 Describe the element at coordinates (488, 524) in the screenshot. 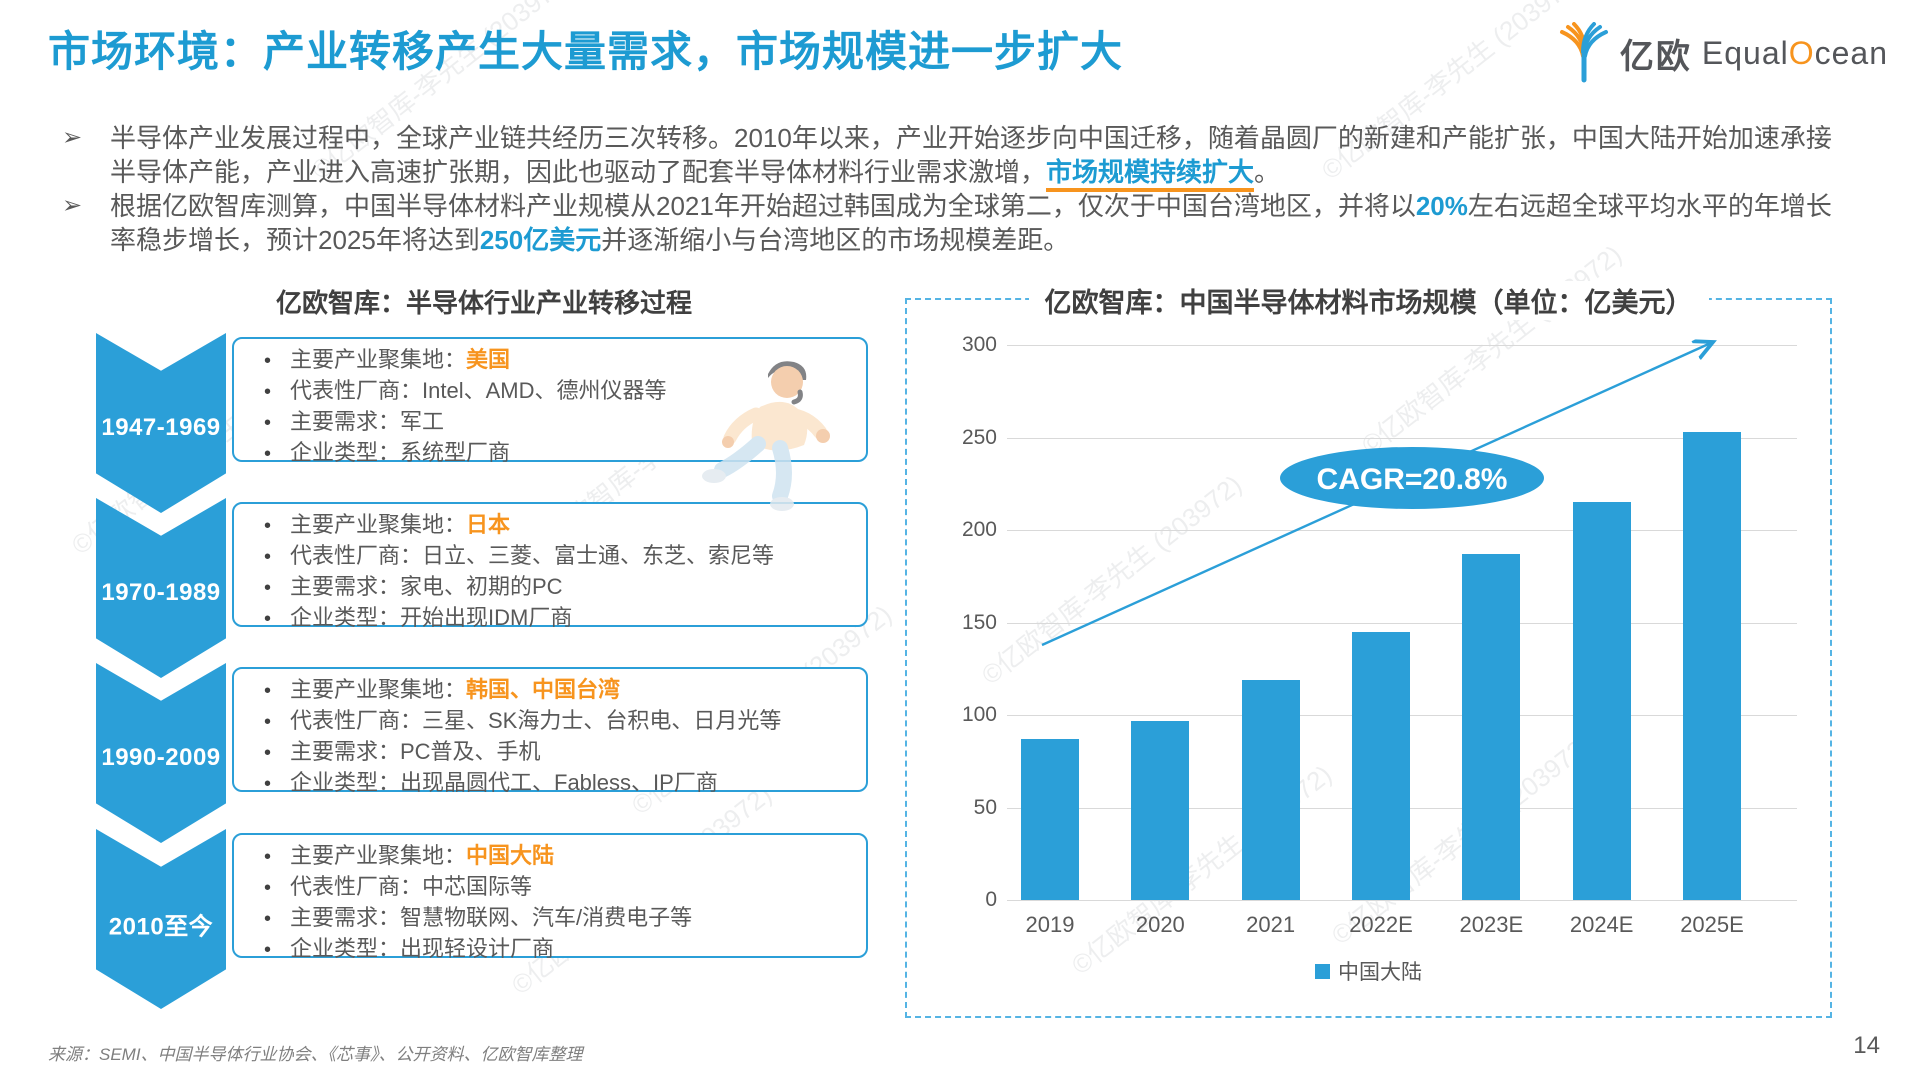

I see `highlight-keyword: 日本` at that location.